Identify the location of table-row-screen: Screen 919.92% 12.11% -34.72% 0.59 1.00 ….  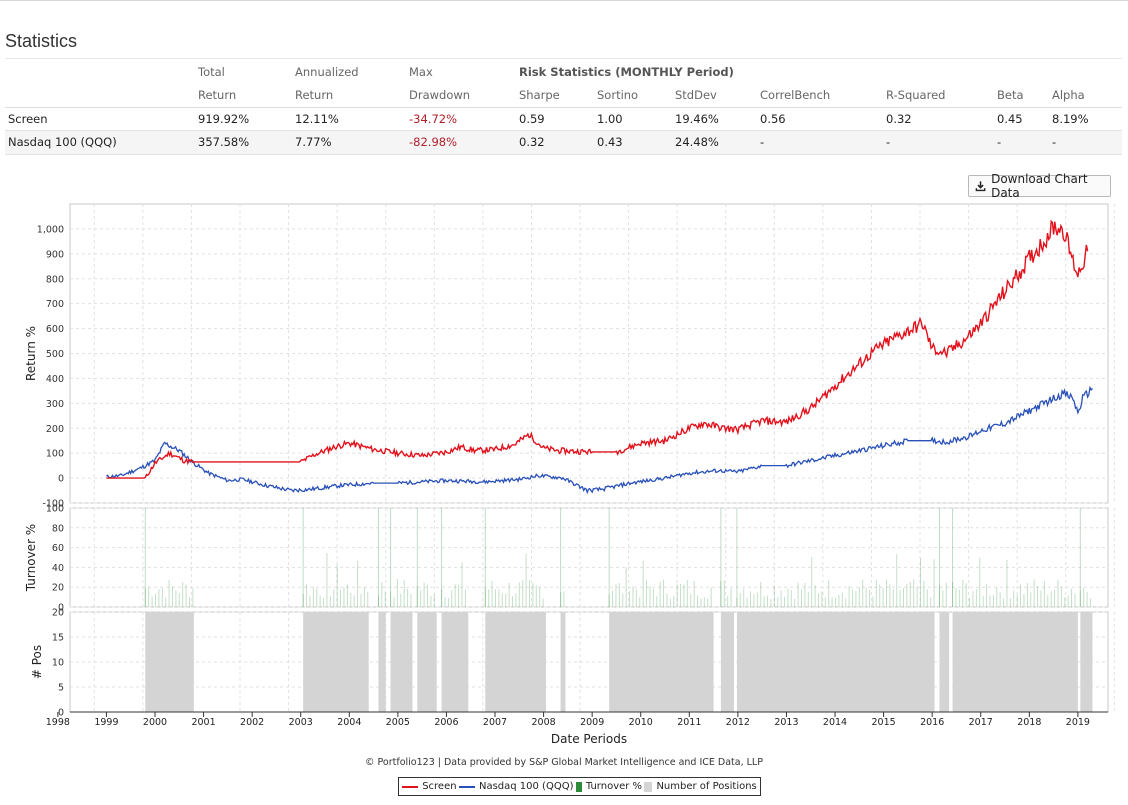
(563, 119).